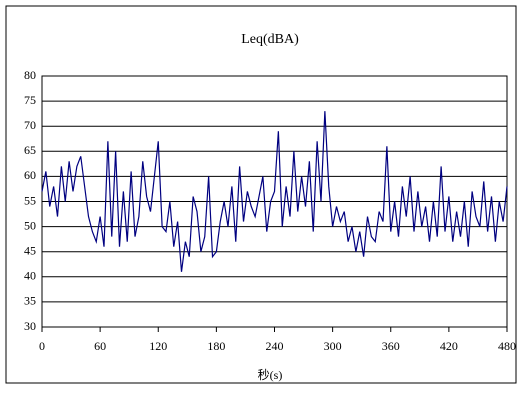  What do you see at coordinates (333, 346) in the screenshot?
I see `x-tick-label: 300` at bounding box center [333, 346].